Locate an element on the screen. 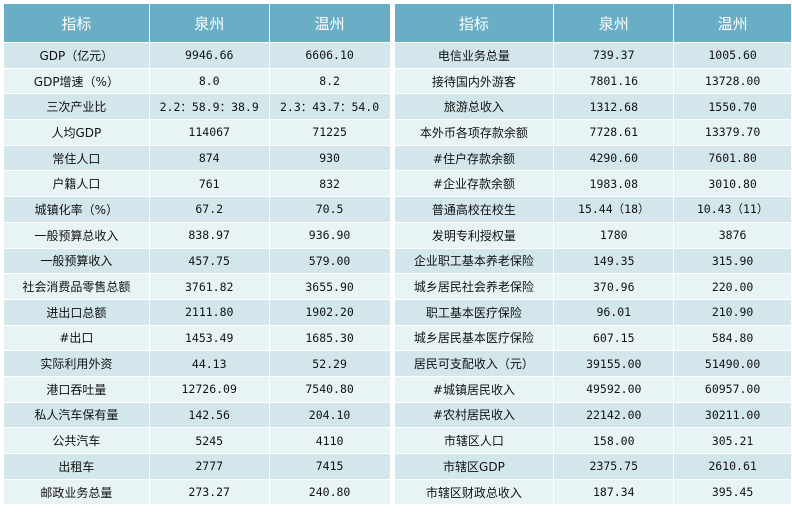  quanzhou-value: 273.27 is located at coordinates (209, 492).